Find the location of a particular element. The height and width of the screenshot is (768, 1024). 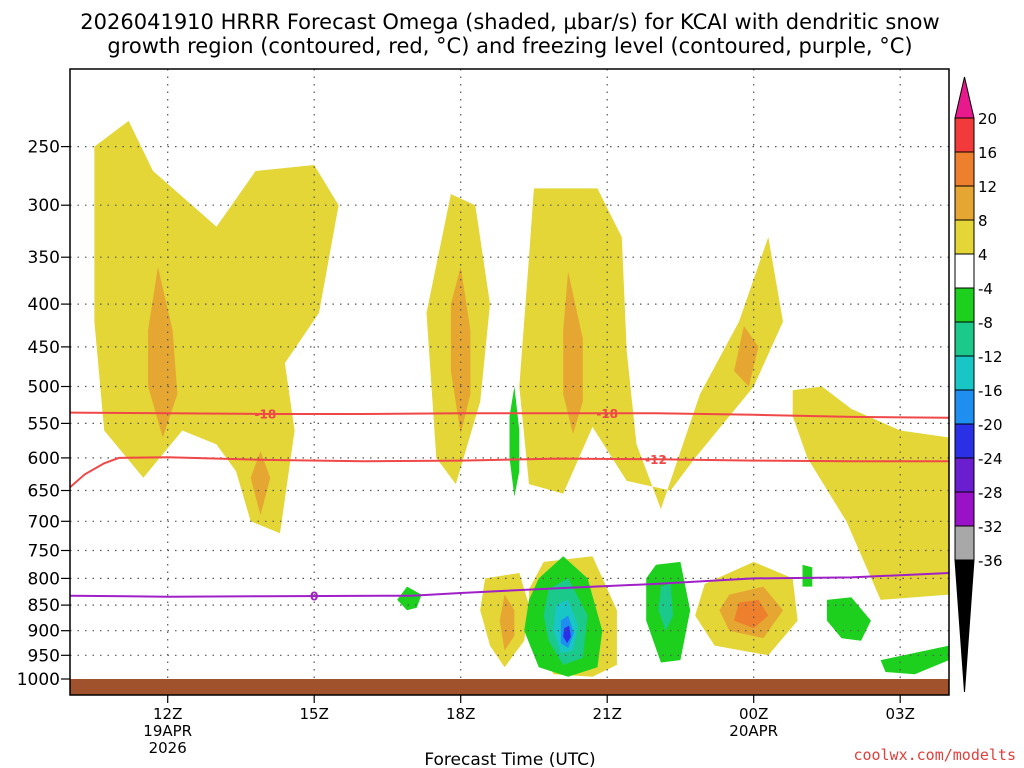

y-tick-label-300: 300 is located at coordinates (44, 206).